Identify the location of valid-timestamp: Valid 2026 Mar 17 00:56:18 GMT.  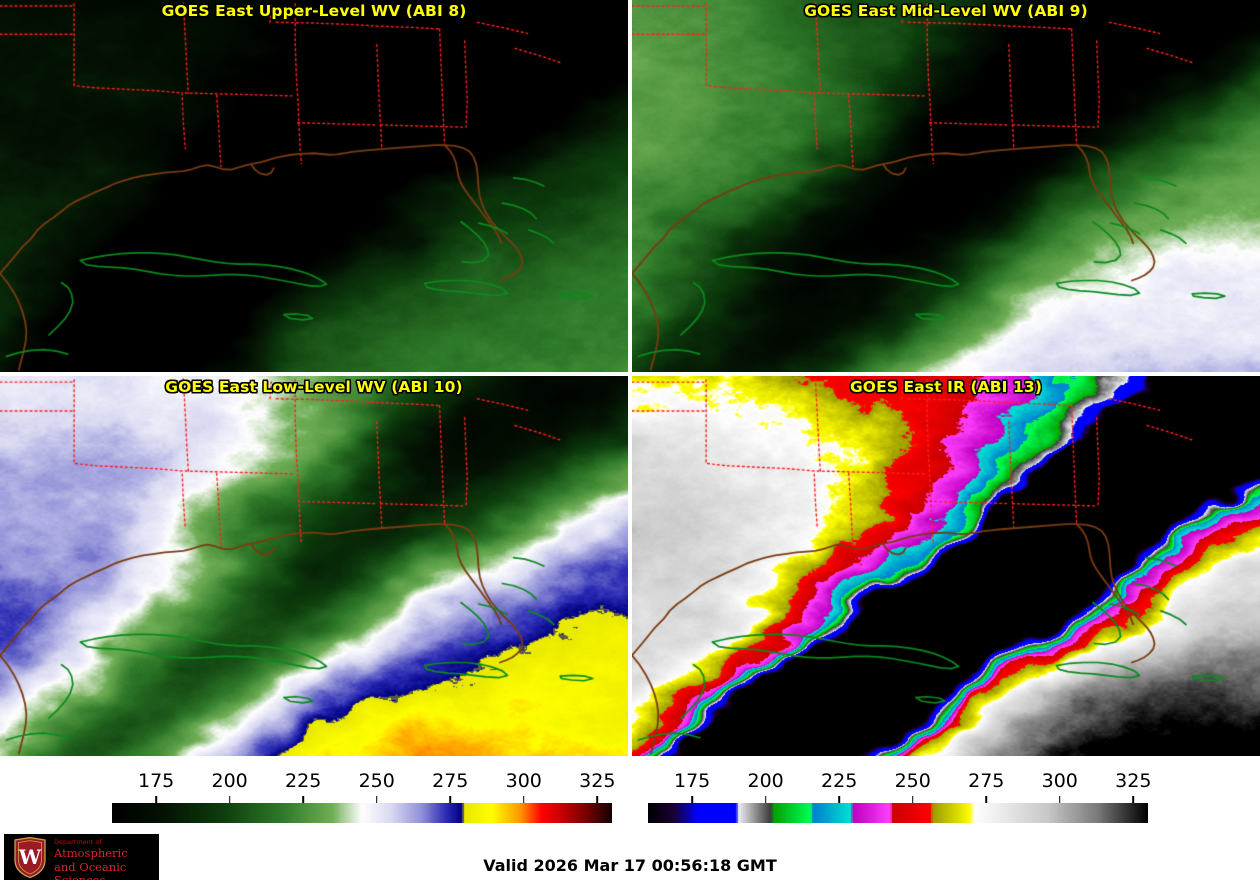
(630, 865).